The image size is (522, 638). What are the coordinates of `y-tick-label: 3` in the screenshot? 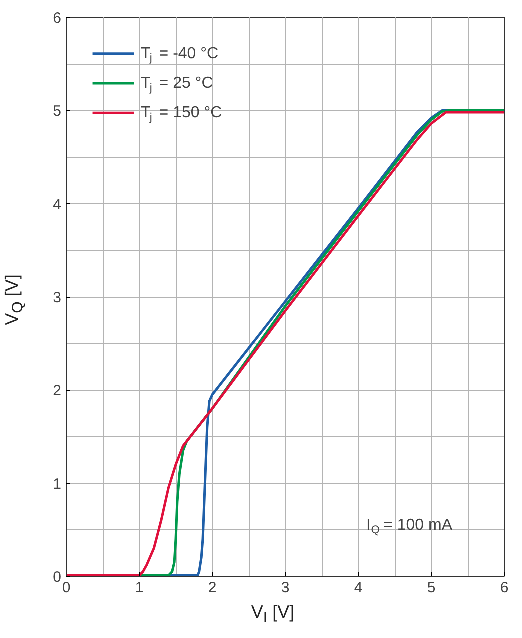 It's located at (57, 298).